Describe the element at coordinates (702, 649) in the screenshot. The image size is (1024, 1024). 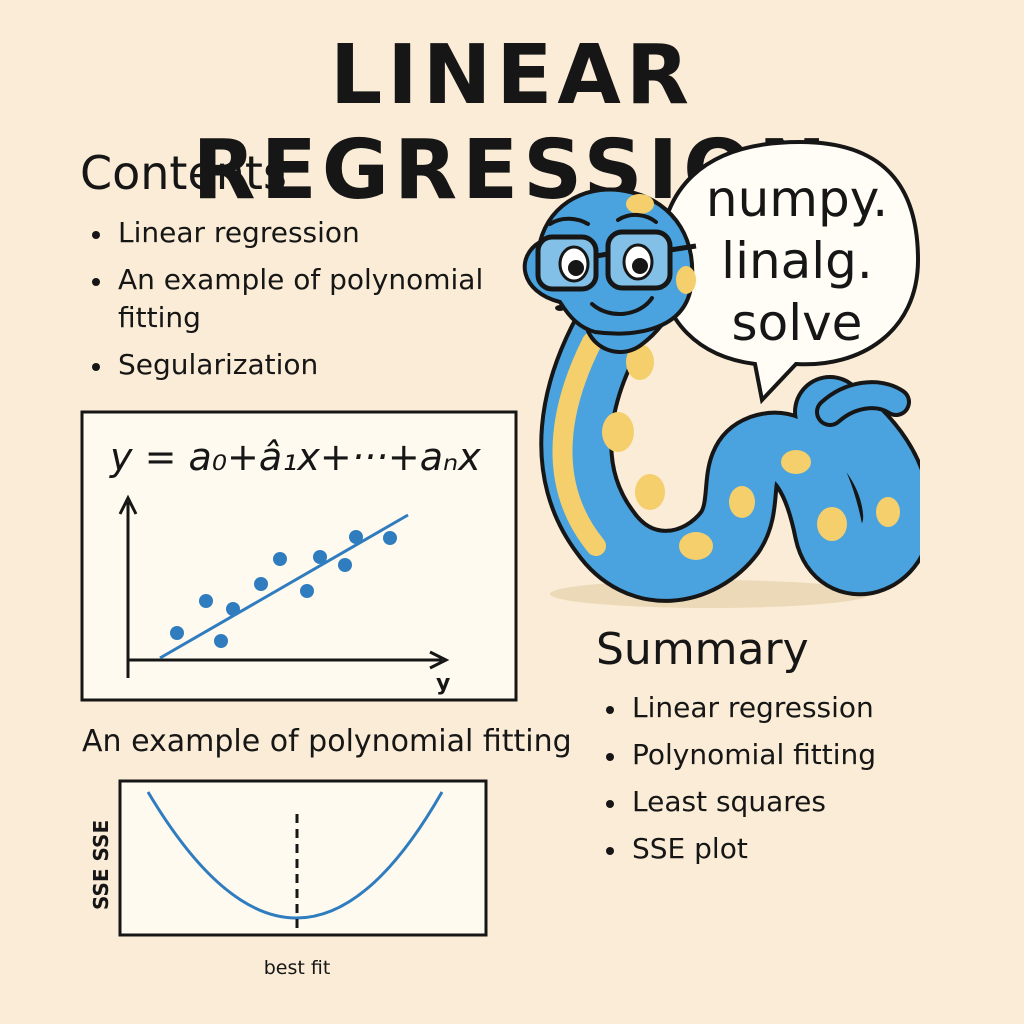
I see `summary-heading: Summary` at that location.